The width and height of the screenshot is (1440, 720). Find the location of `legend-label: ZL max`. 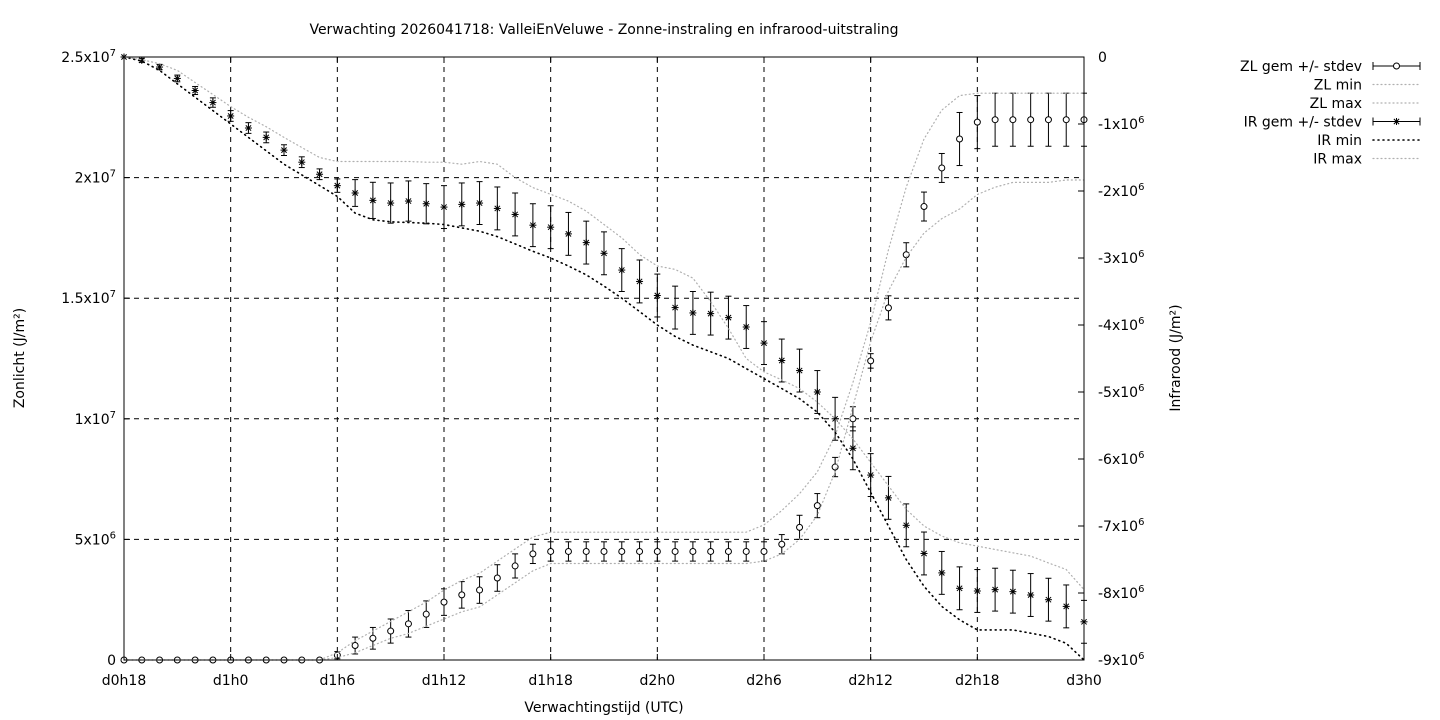

legend-label: ZL max is located at coordinates (1336, 104).